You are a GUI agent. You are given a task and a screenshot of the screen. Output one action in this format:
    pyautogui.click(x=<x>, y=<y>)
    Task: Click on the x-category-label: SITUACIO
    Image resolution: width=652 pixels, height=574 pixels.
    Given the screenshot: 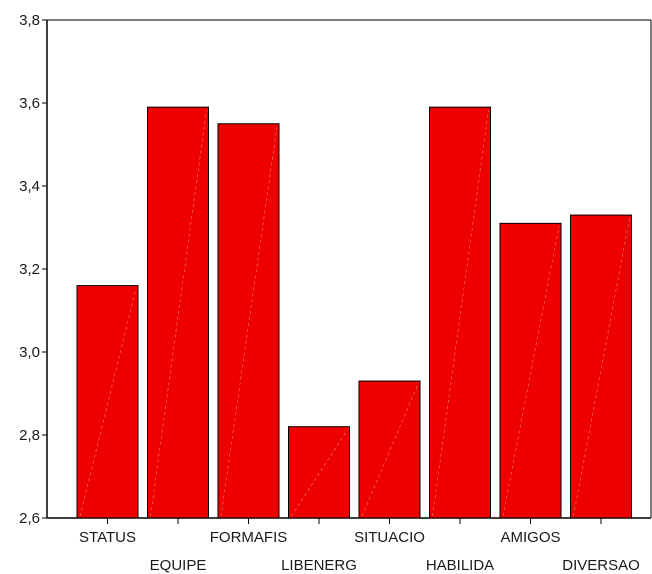 What is the action you would take?
    pyautogui.click(x=389, y=537)
    